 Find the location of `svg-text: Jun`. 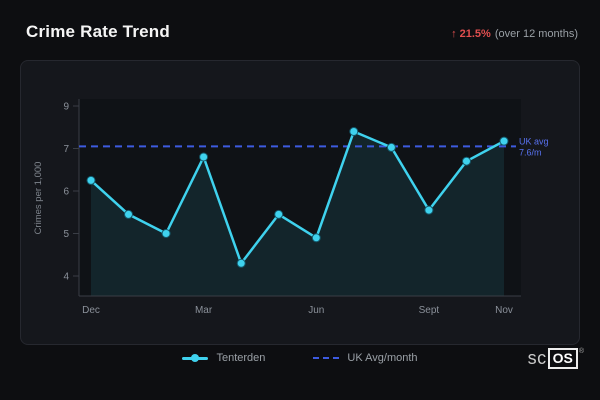

svg-text: Jun is located at coordinates (316, 310).